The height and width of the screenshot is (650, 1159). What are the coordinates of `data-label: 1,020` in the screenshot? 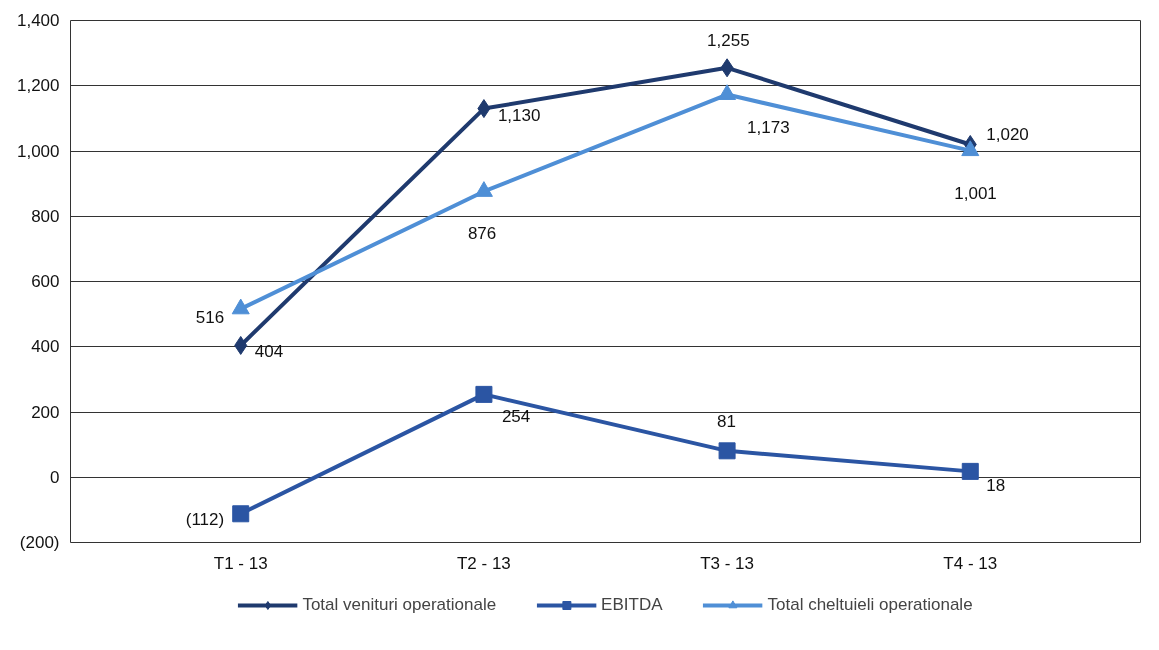 It's located at (1007, 135).